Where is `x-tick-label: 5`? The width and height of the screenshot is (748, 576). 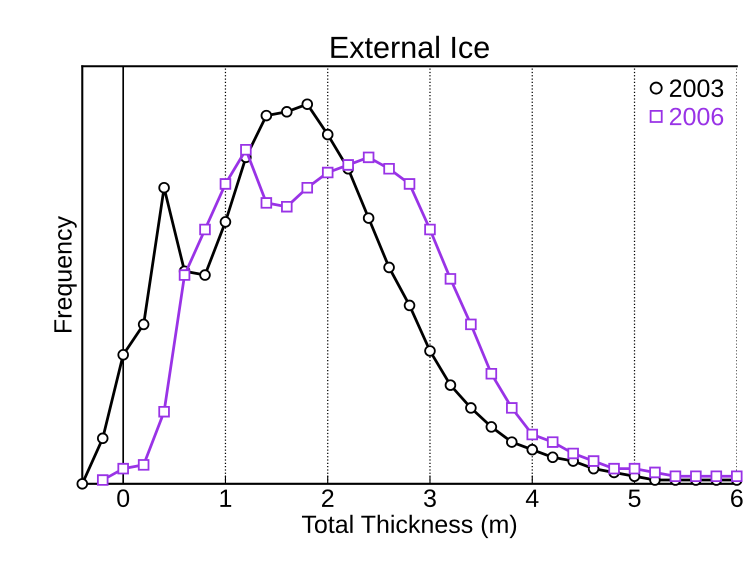 x-tick-label: 5 is located at coordinates (634, 499).